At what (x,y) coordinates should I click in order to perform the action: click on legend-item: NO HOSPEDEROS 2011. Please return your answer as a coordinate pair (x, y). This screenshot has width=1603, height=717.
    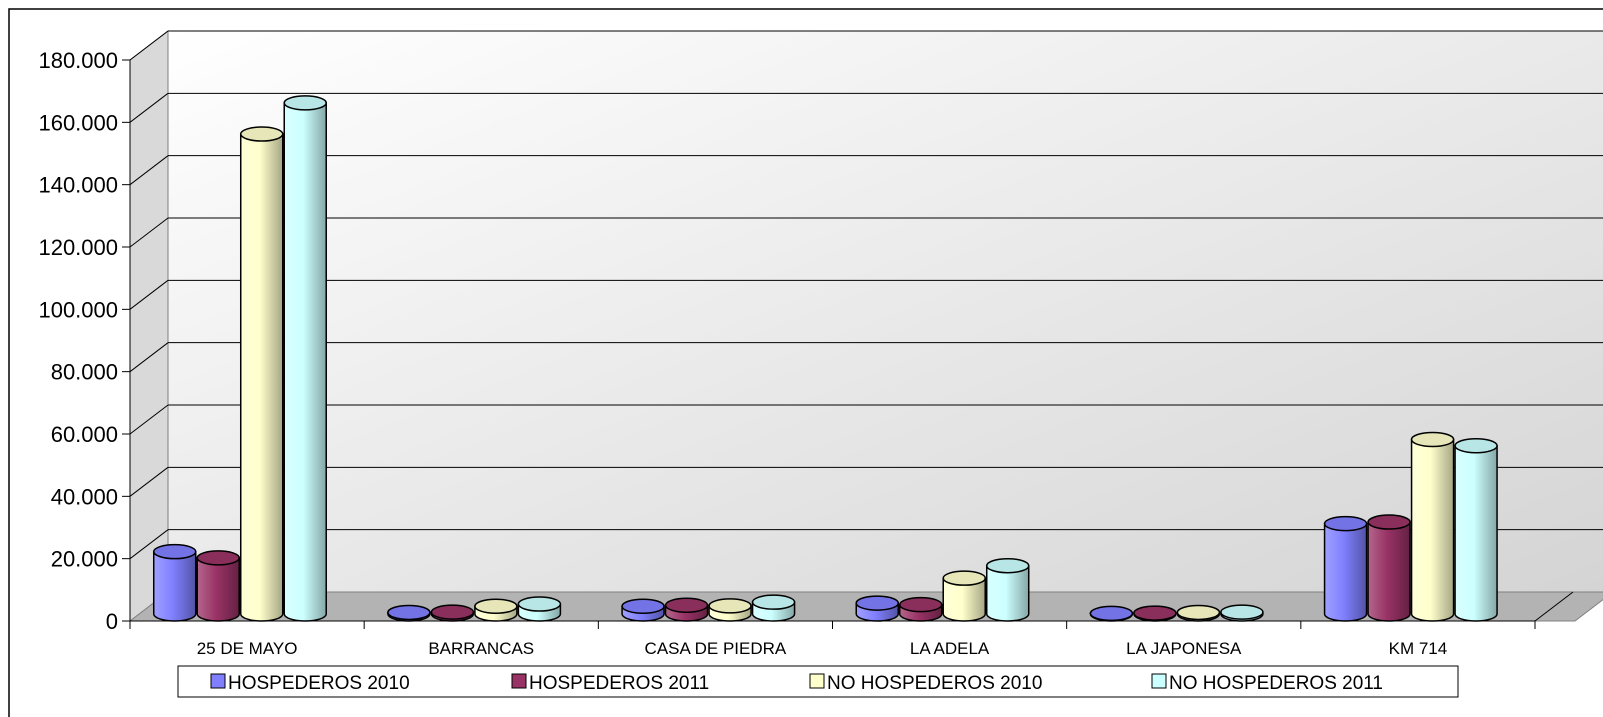
    Looking at the image, I should click on (1267, 683).